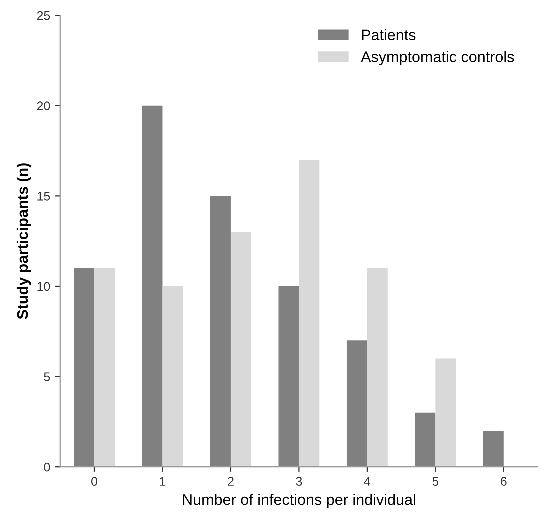 This screenshot has width=549, height=519. Describe the element at coordinates (437, 58) in the screenshot. I see `legend-label: Asymptomatic controls` at that location.